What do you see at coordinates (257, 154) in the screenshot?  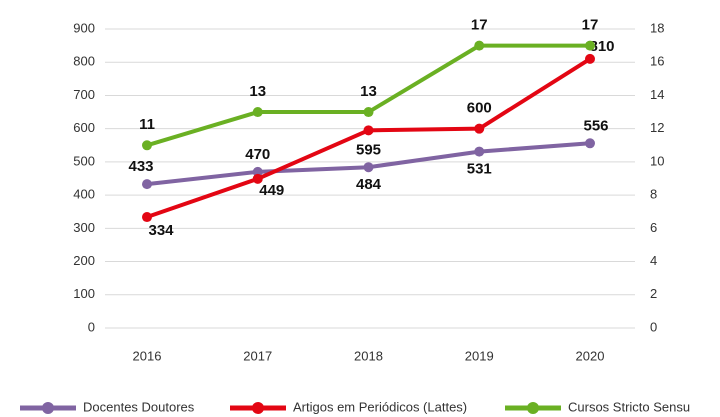 I see `data-label: 470` at bounding box center [257, 154].